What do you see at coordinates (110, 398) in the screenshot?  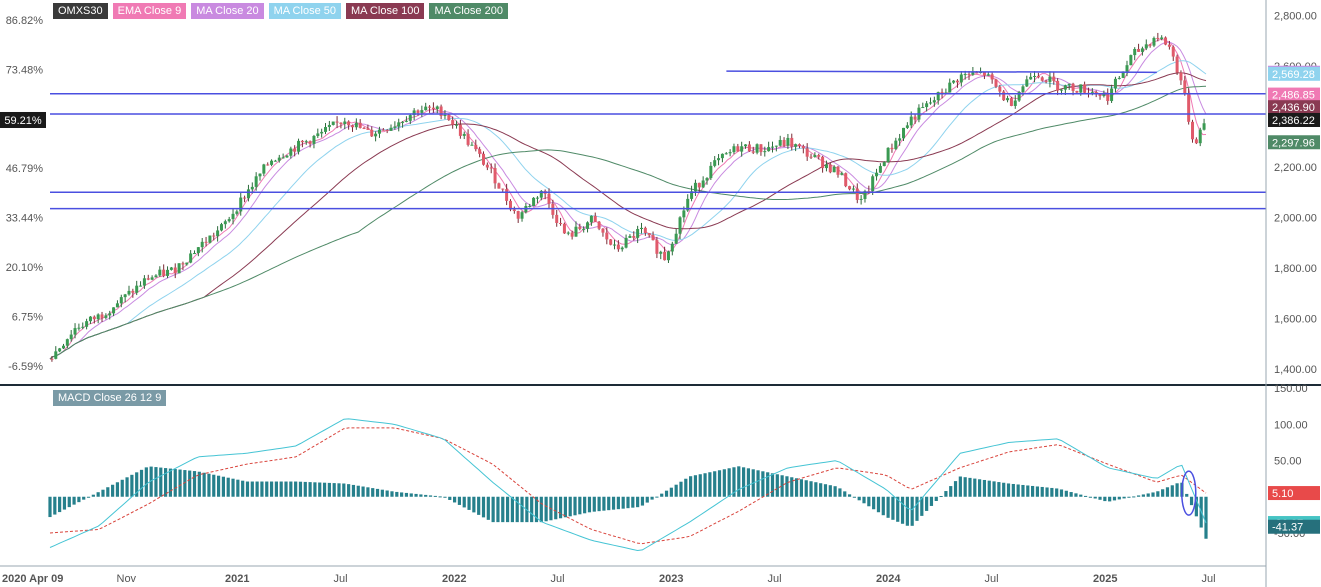 I see `macd-legend: MACD Close 26 12 9` at bounding box center [110, 398].